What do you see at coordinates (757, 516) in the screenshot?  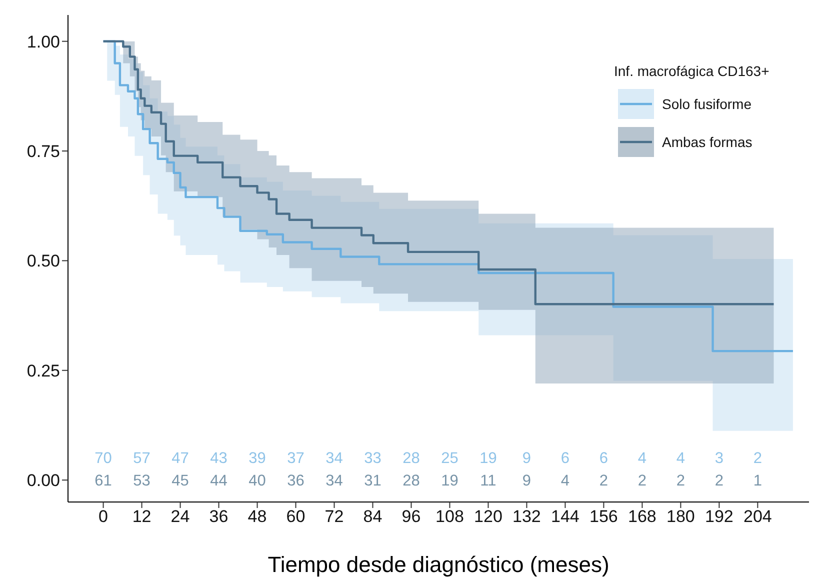 I see `x-tick-label: 204` at bounding box center [757, 516].